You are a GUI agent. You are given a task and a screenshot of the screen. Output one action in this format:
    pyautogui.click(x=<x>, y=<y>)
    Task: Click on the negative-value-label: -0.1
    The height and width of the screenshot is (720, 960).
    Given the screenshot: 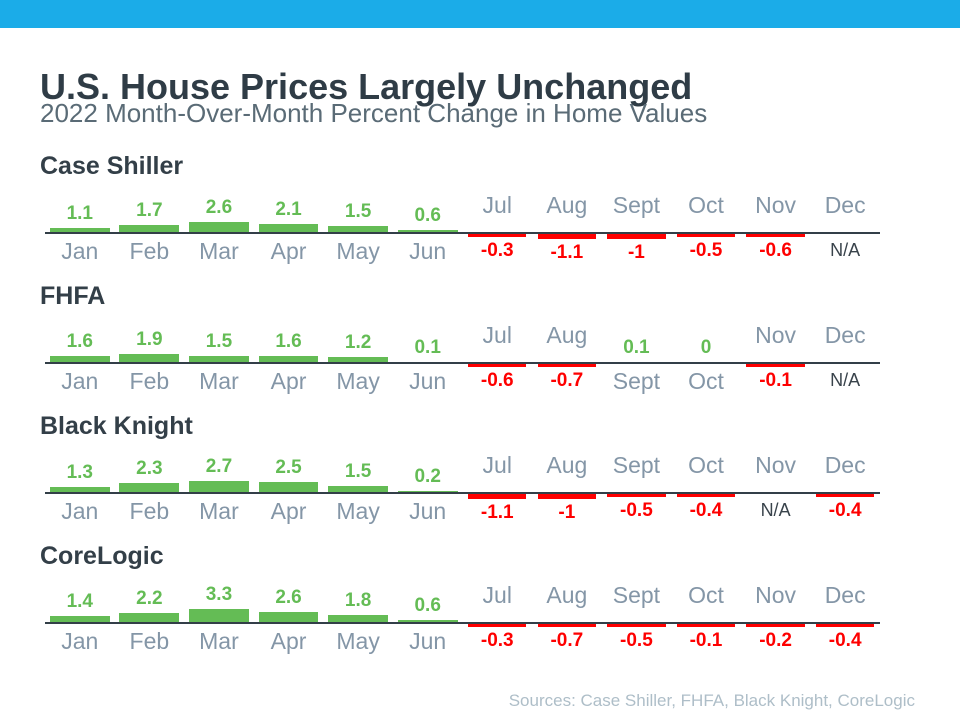 What is the action you would take?
    pyautogui.click(x=706, y=640)
    